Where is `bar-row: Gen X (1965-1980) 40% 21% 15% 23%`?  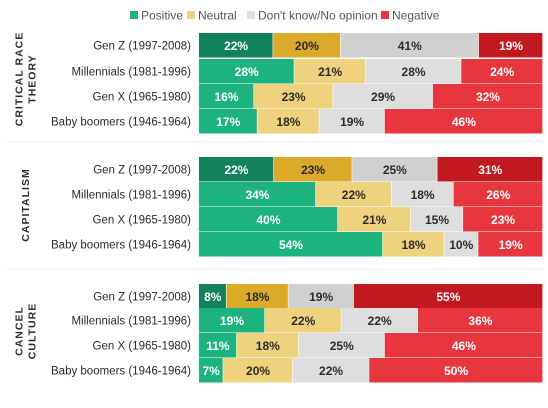
bar-row: Gen X (1965-1980) 40% 21% 15% 23% is located at coordinates (318, 219).